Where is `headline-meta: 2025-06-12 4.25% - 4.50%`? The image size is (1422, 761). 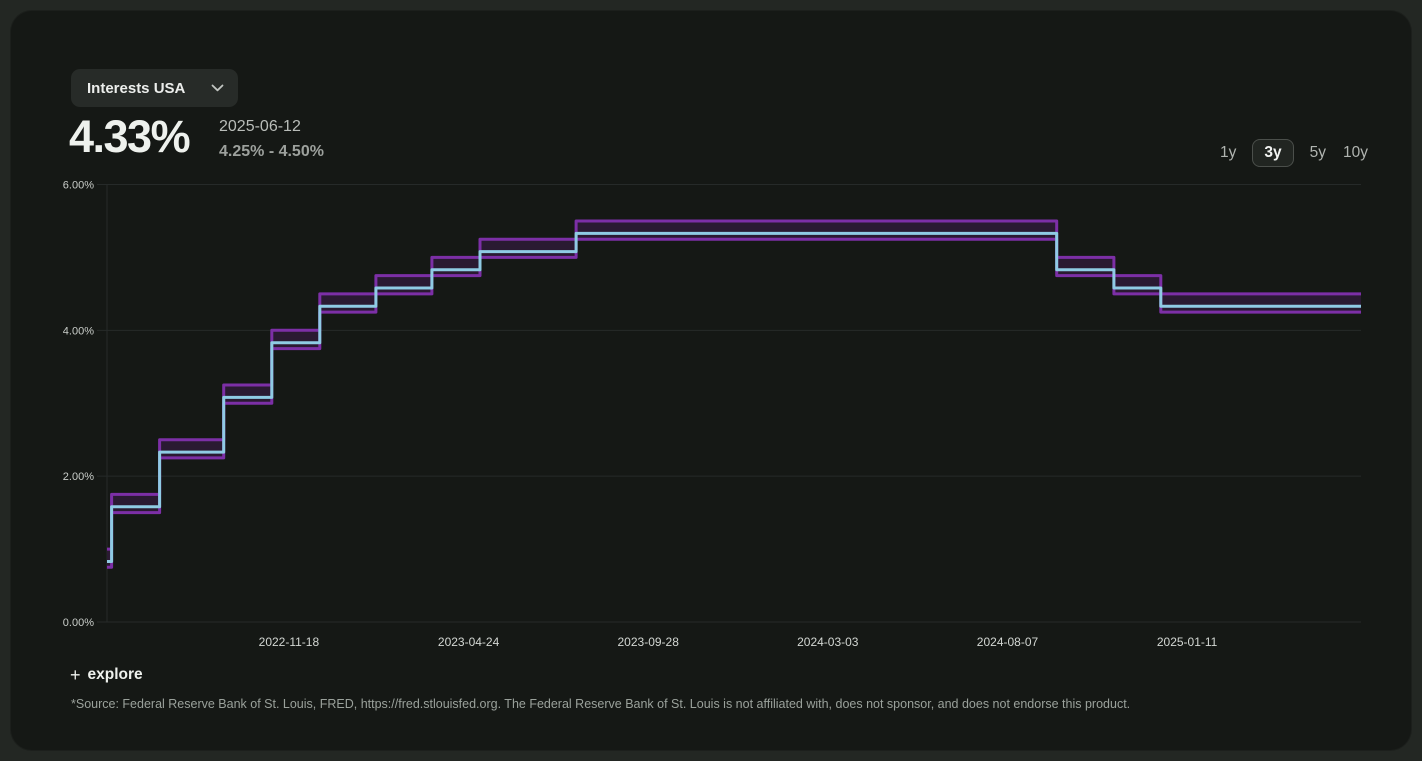 headline-meta: 2025-06-12 4.25% - 4.50% is located at coordinates (271, 139).